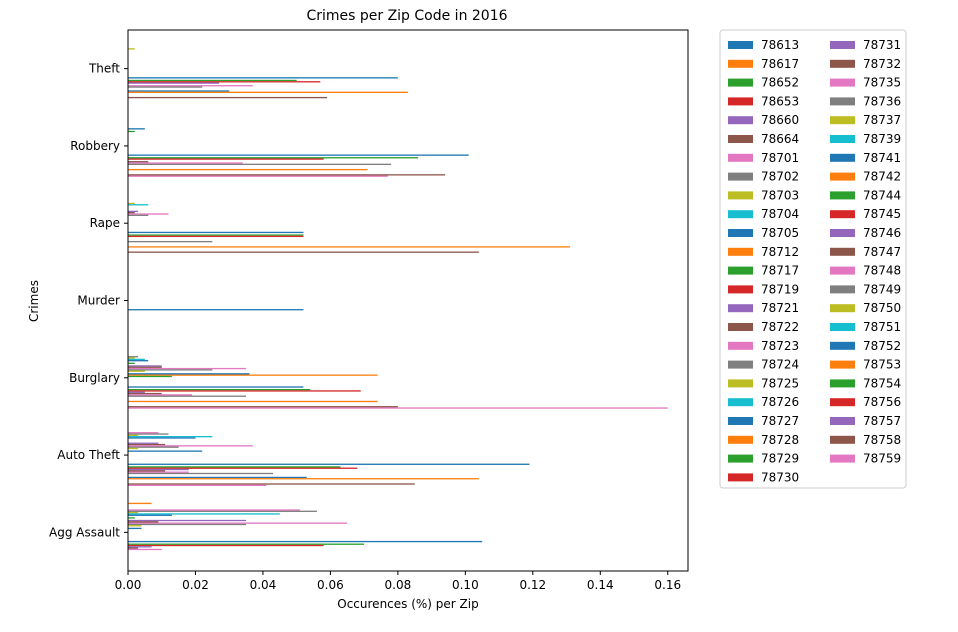 Image resolution: width=958 pixels, height=632 pixels. I want to click on legend-label-78704: 78704, so click(780, 214).